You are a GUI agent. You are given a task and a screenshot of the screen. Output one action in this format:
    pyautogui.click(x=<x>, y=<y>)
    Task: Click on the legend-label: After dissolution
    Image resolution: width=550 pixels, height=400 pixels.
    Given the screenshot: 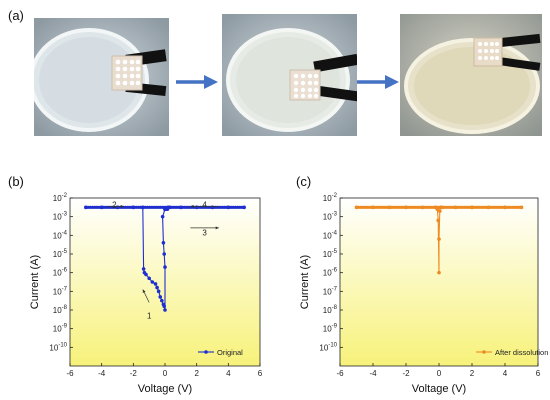 What is the action you would take?
    pyautogui.click(x=521, y=352)
    